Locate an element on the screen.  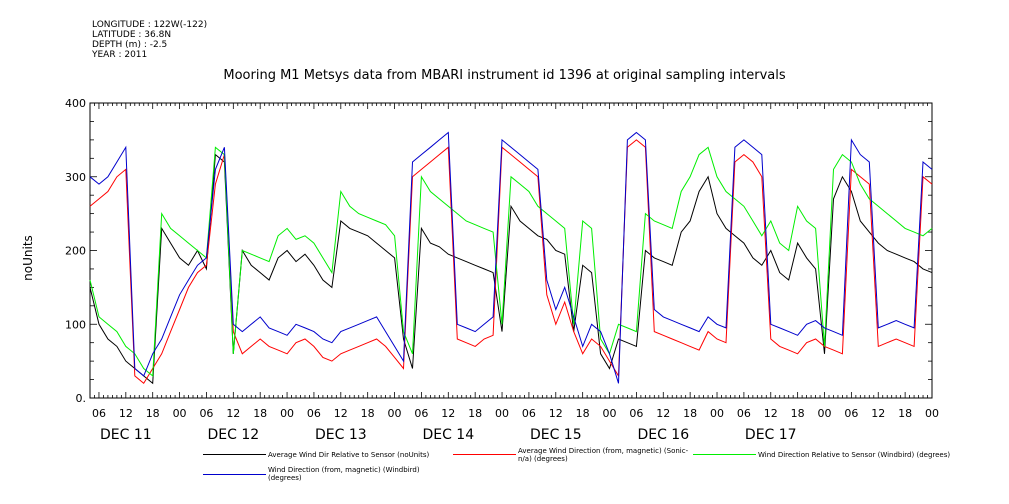
day-label: DEC 17 is located at coordinates (771, 435).